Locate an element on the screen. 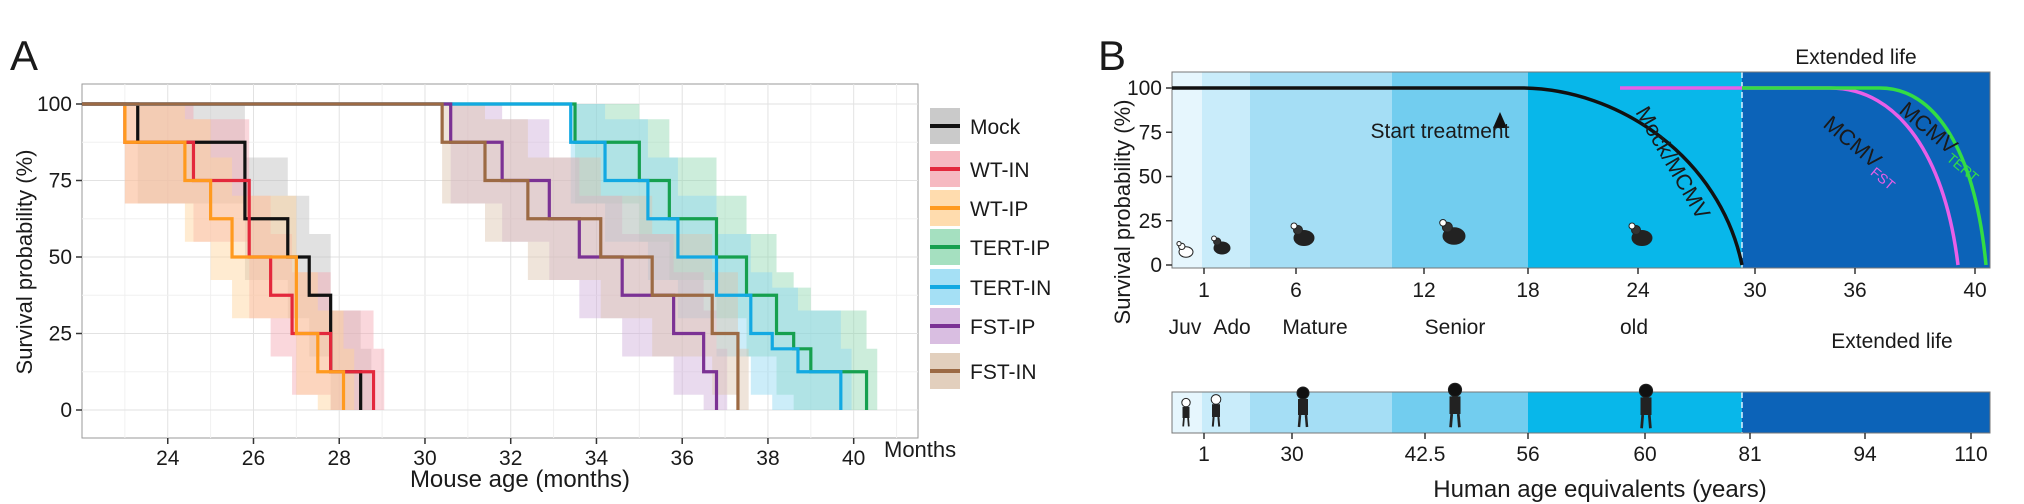 Image resolution: width=2024 pixels, height=504 pixels. legend-item-fst-in: FST-IN is located at coordinates (983, 371).